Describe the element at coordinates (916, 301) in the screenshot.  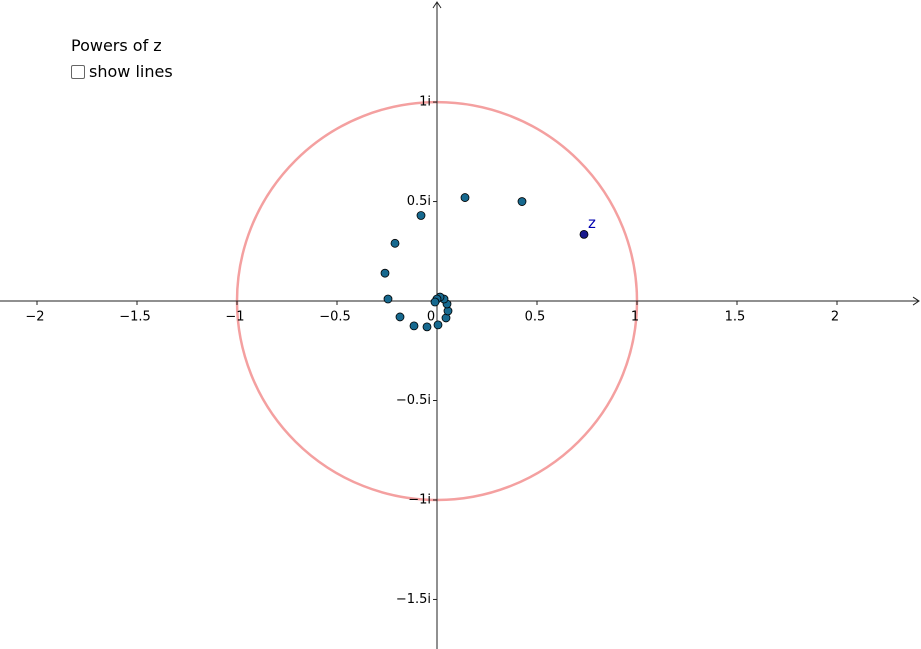
I see `x-axis-arrow` at that location.